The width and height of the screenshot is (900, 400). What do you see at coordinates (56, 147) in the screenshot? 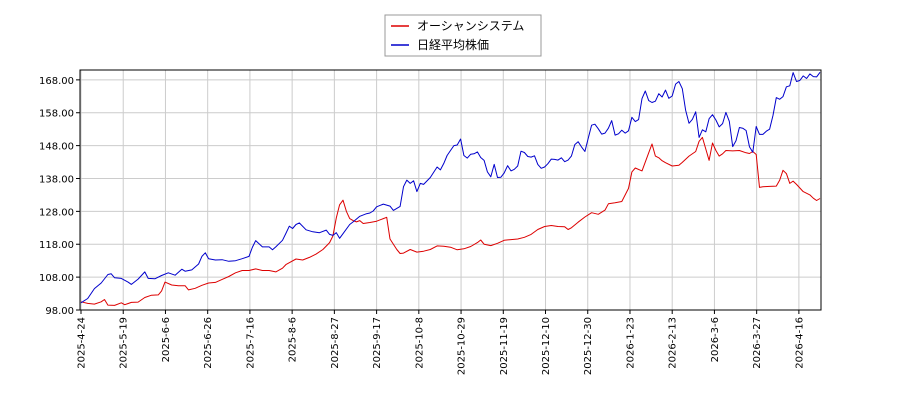
I see `y-tick-label: 148.00` at bounding box center [56, 147].